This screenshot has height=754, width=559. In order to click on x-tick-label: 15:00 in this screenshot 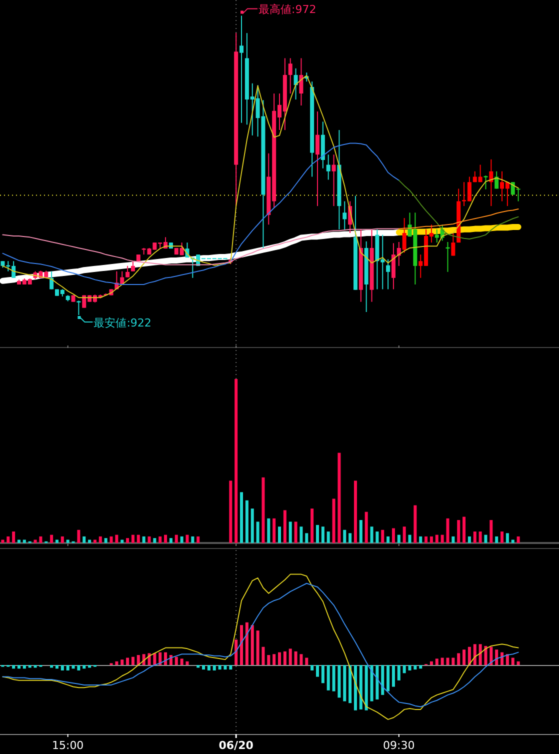, I will do `click(68, 745)`.